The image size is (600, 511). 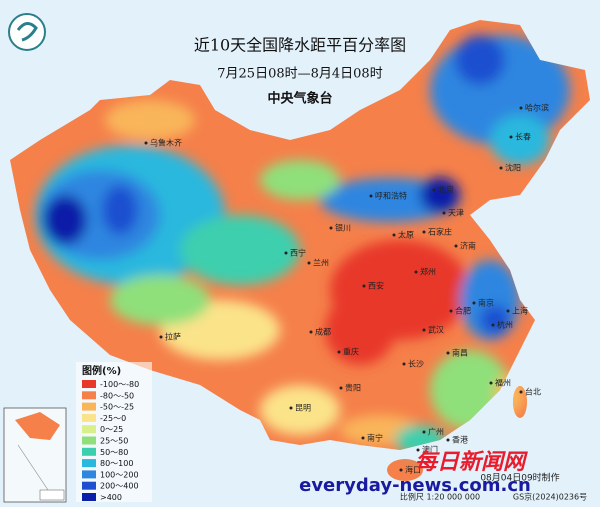 What do you see at coordinates (460, 440) in the screenshot?
I see `city-label: 香港` at bounding box center [460, 440].